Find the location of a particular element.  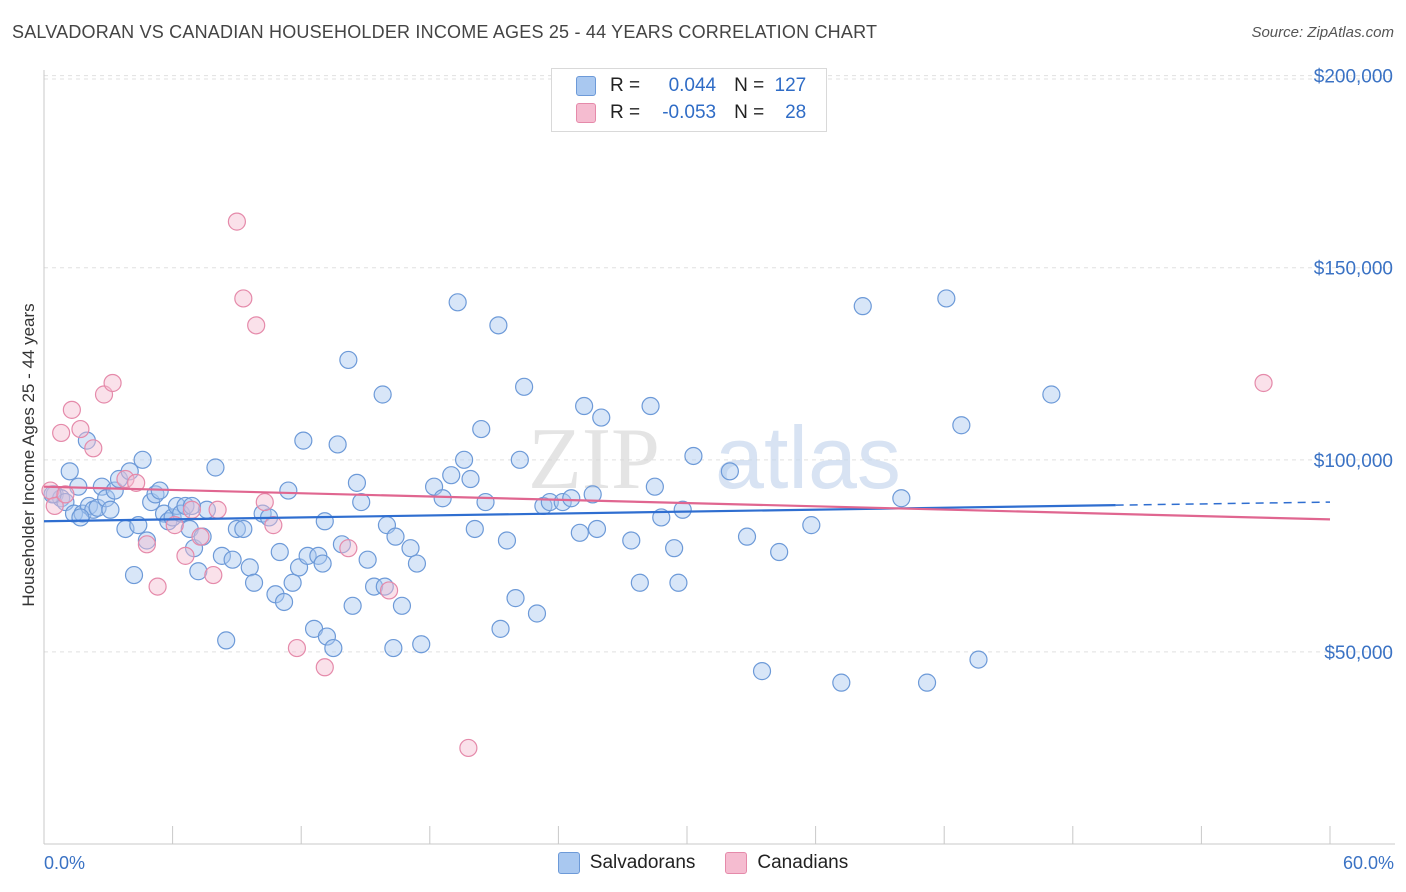

legend-n-value: 127 is located at coordinates (790, 85).